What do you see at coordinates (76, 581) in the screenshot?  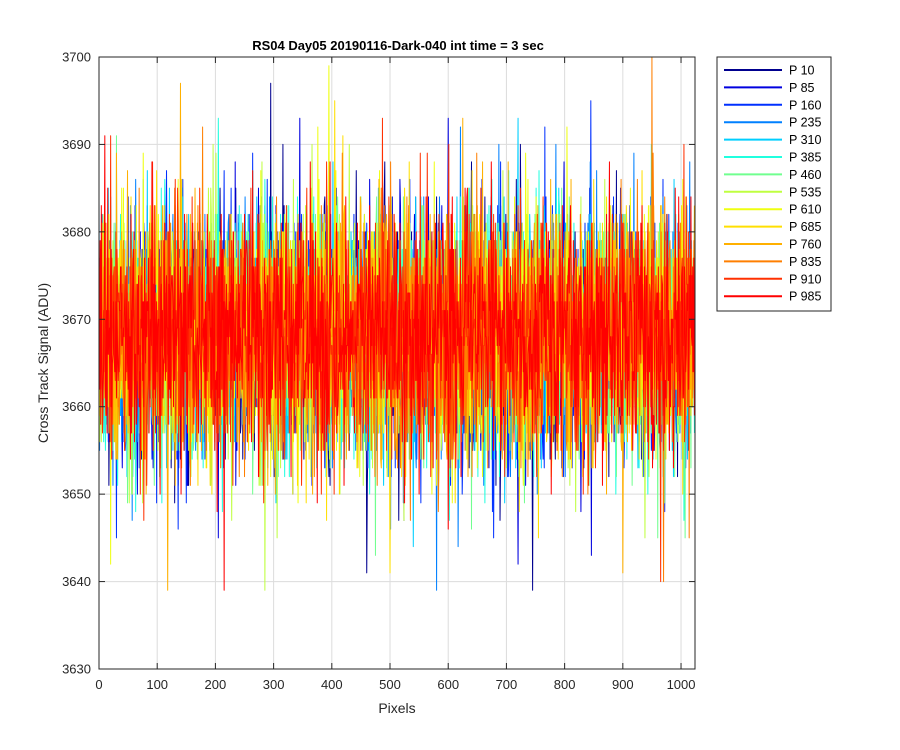 I see `y-tick-label: 3640` at bounding box center [76, 581].